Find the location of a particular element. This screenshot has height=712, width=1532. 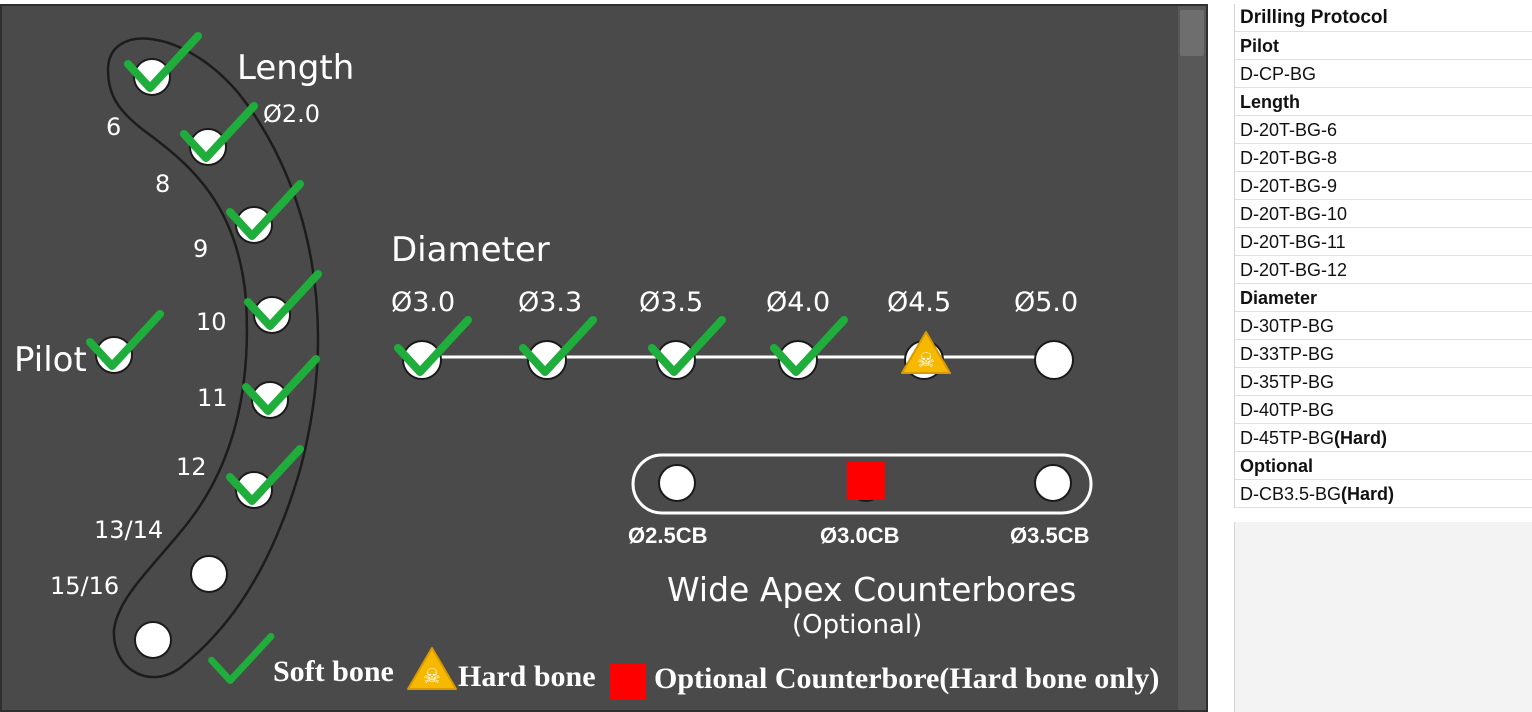

counterbore-label-3-5: Ø3.5CB is located at coordinates (1050, 535).